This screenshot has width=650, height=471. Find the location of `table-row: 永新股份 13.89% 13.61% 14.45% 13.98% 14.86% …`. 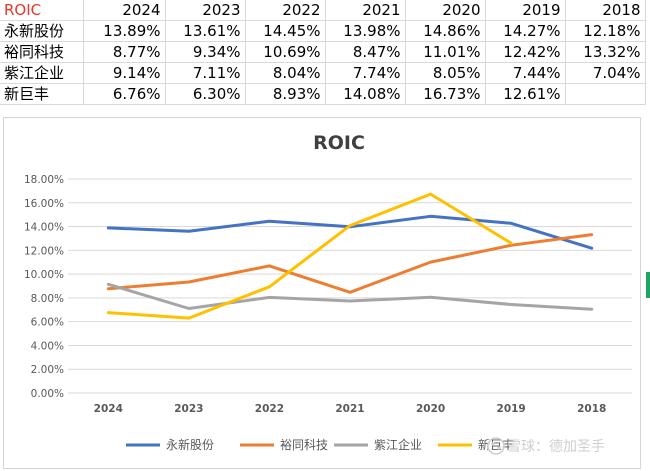

table-row: 永新股份 13.89% 13.61% 14.45% 13.98% 14.86% … is located at coordinates (323, 31).